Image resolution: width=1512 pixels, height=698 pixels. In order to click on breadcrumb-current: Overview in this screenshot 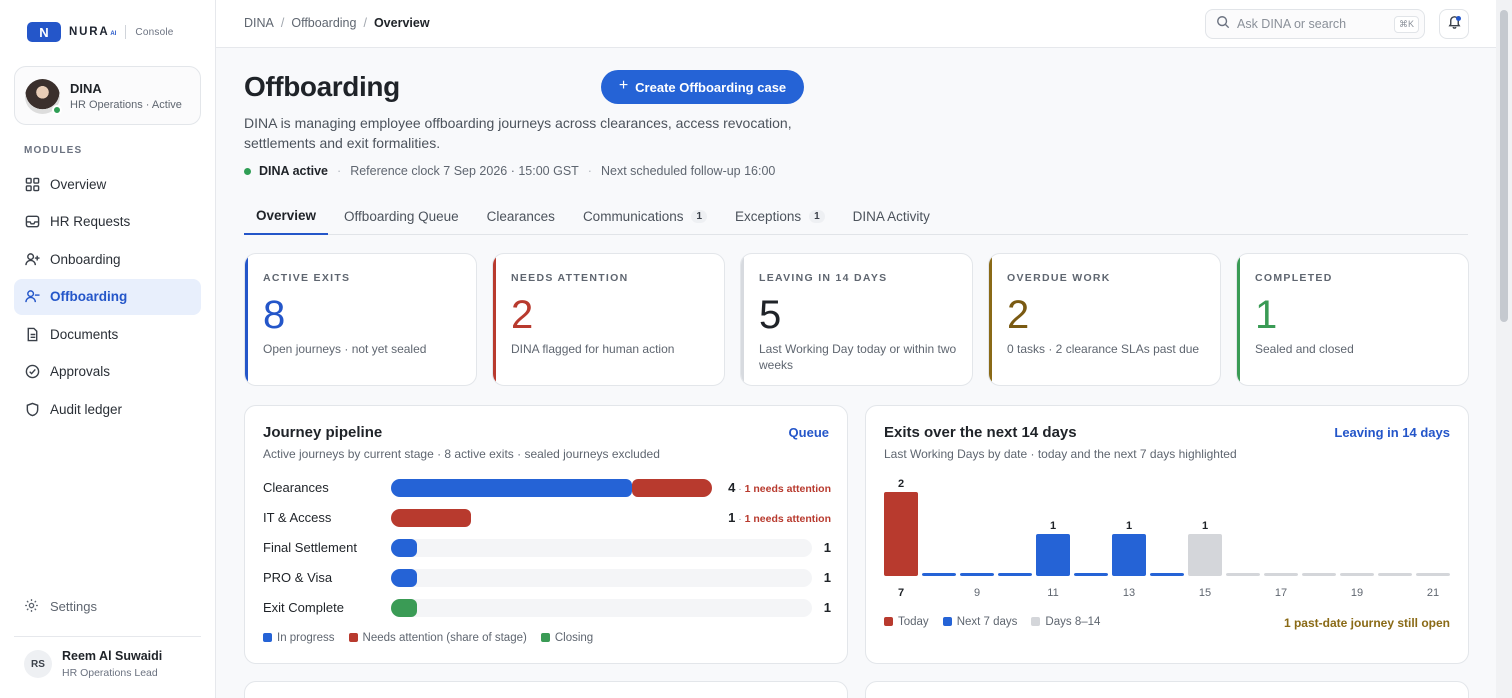, I will do `click(401, 23)`.